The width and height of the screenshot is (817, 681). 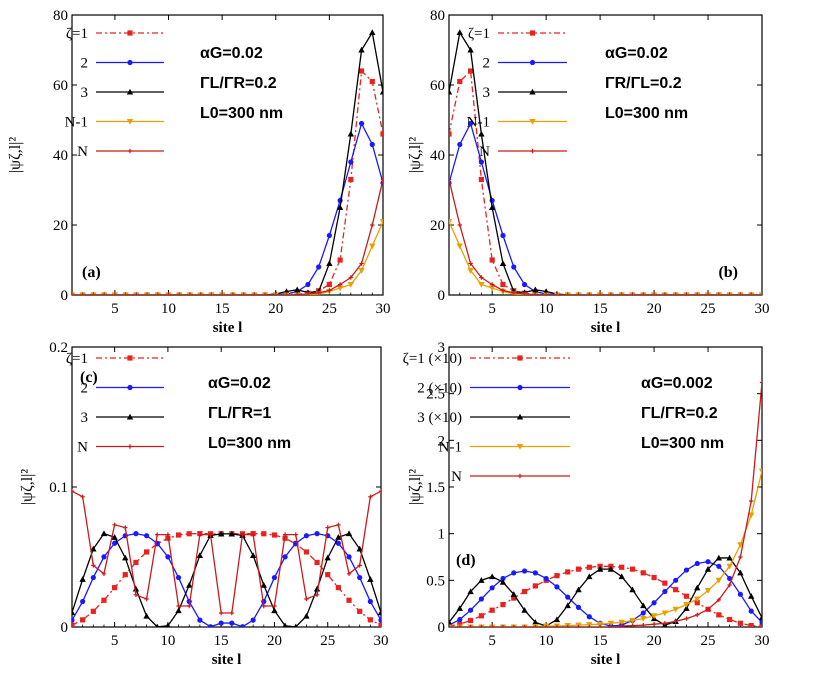 What do you see at coordinates (58, 488) in the screenshot?
I see `y-tick-label: 0.1` at bounding box center [58, 488].